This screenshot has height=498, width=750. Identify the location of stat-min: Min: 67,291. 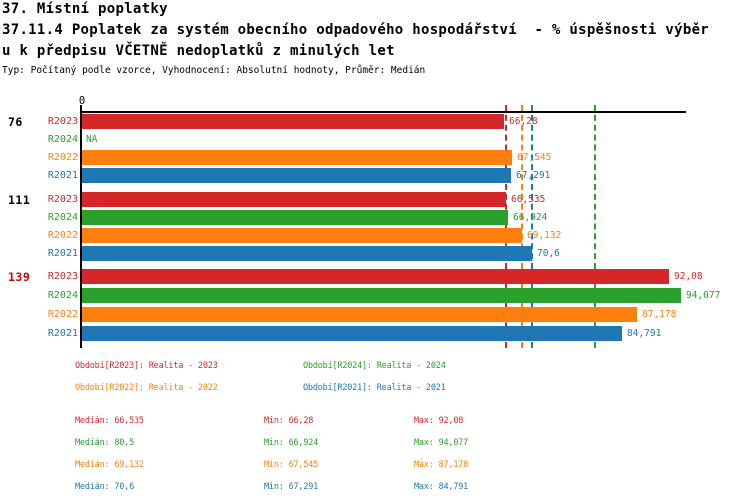
(291, 487).